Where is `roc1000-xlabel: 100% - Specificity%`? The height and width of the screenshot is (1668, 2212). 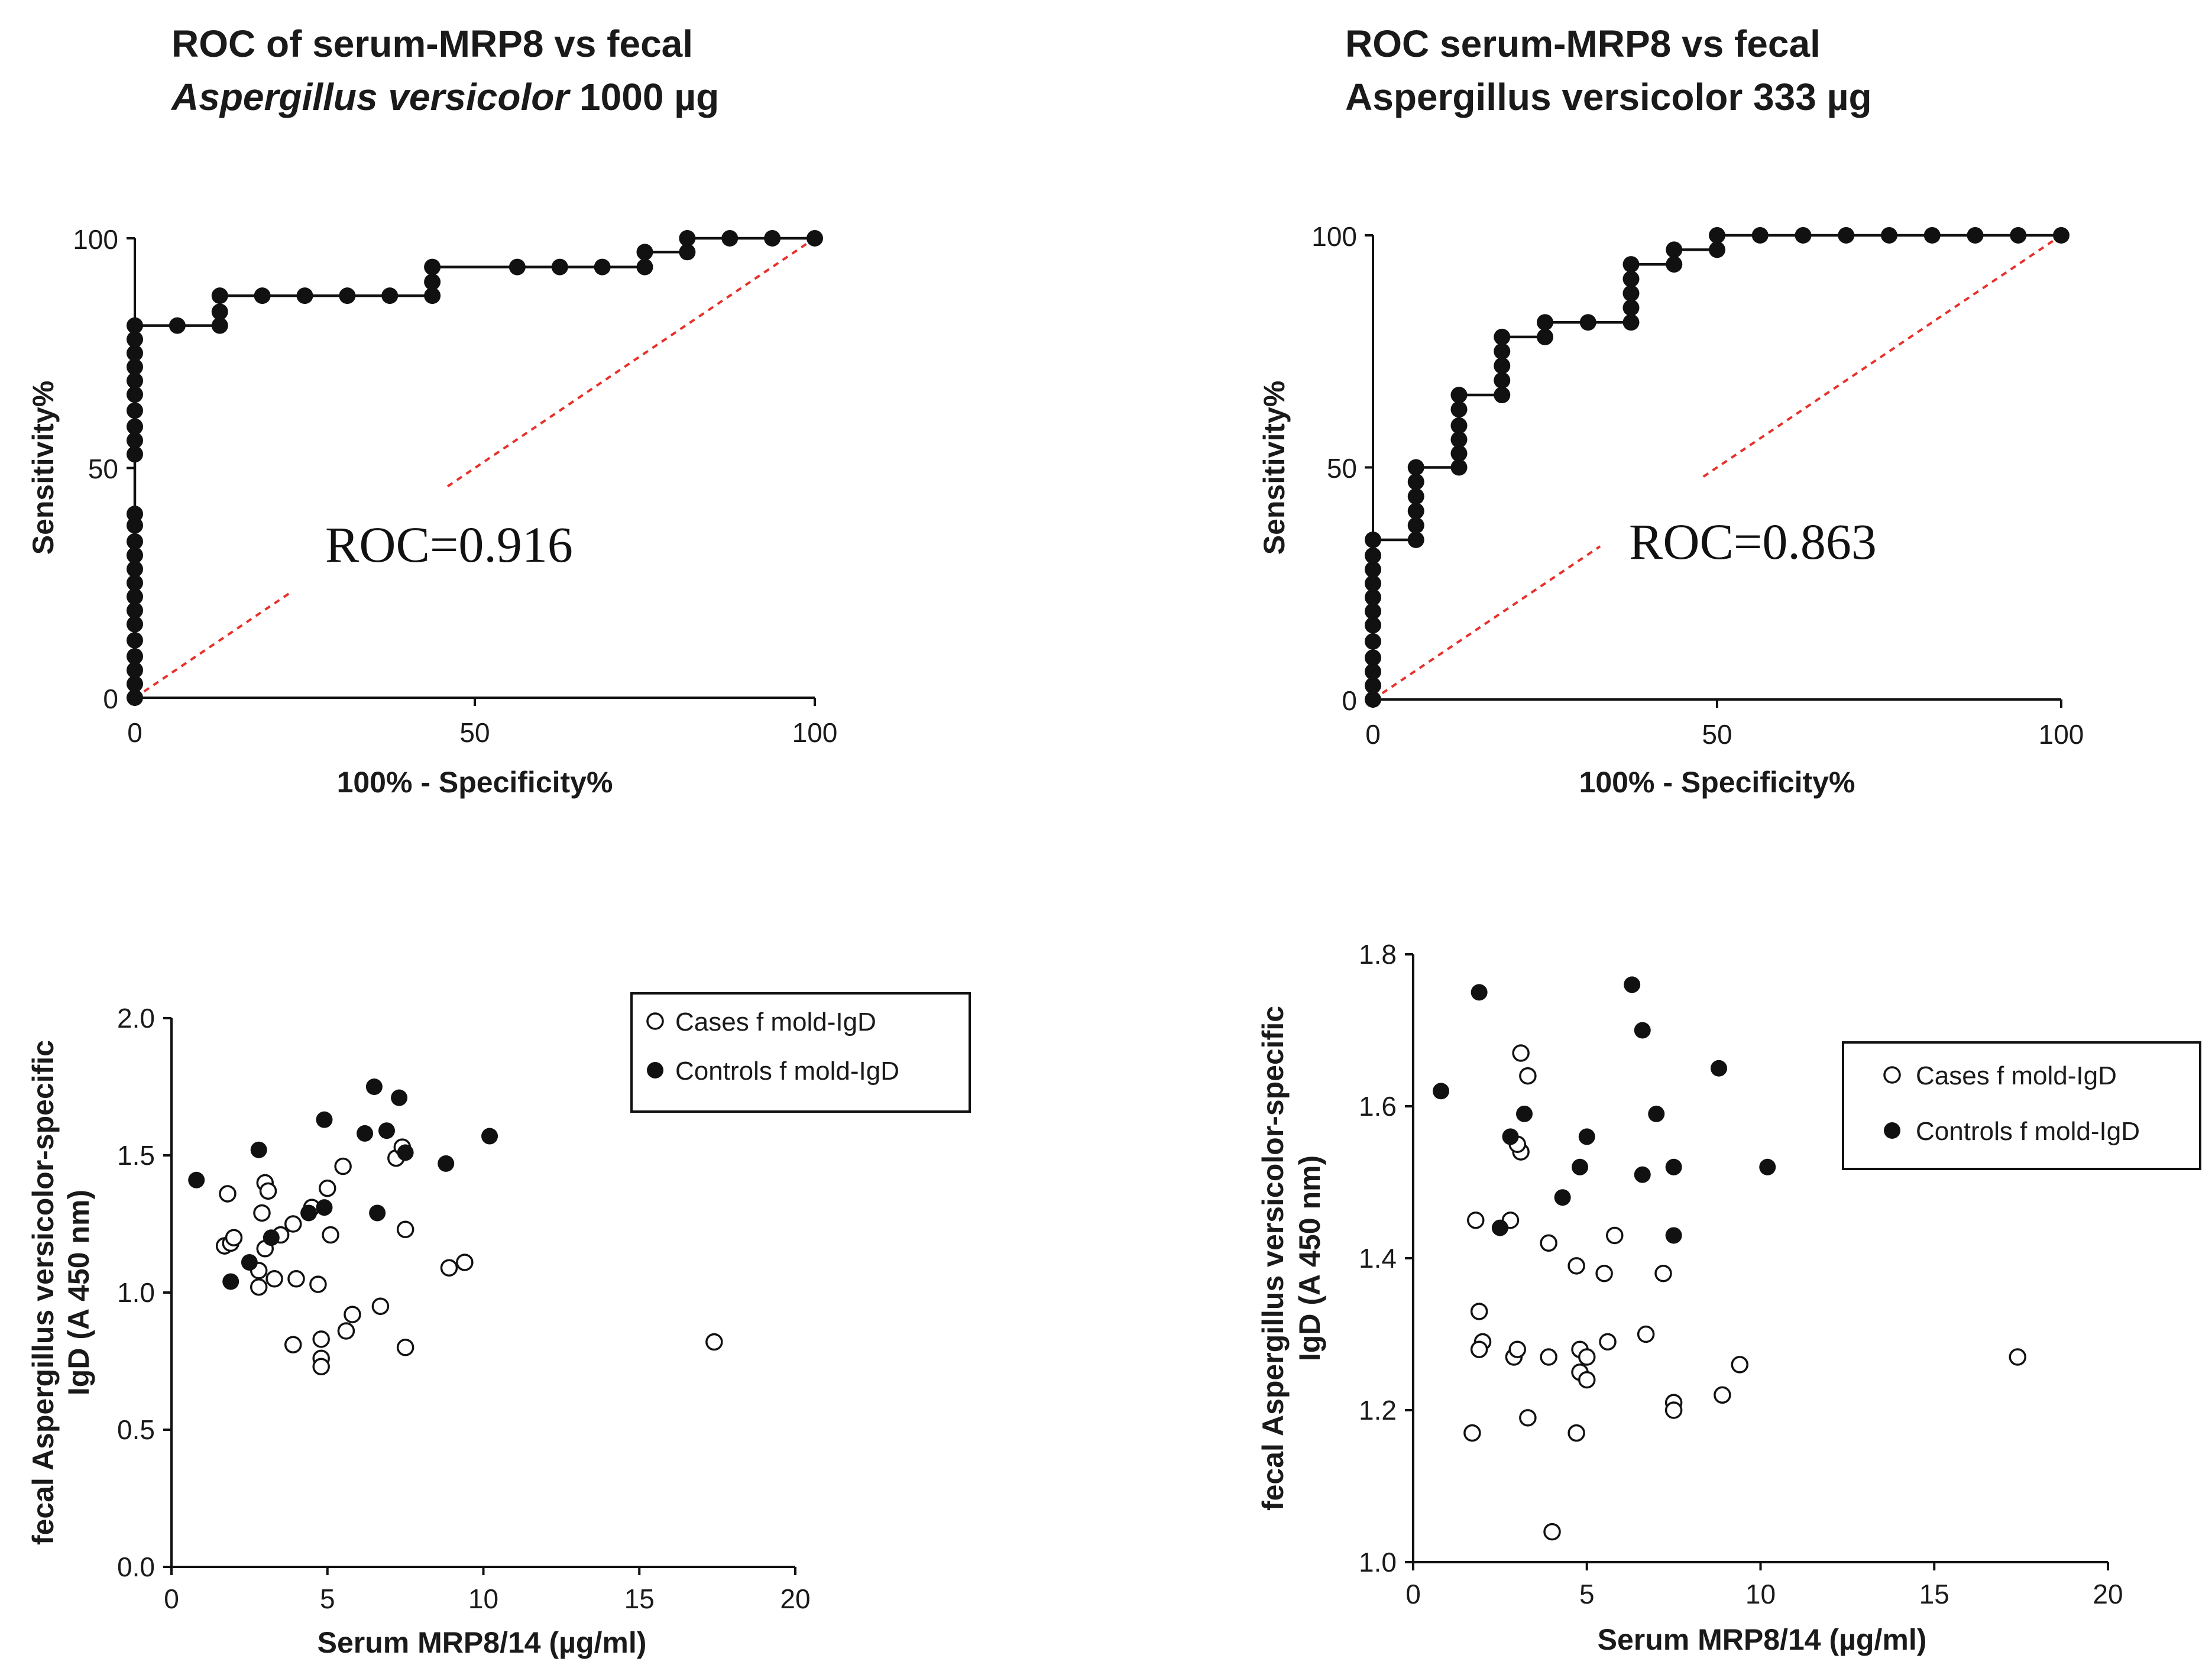 roc1000-xlabel: 100% - Specificity% is located at coordinates (475, 783).